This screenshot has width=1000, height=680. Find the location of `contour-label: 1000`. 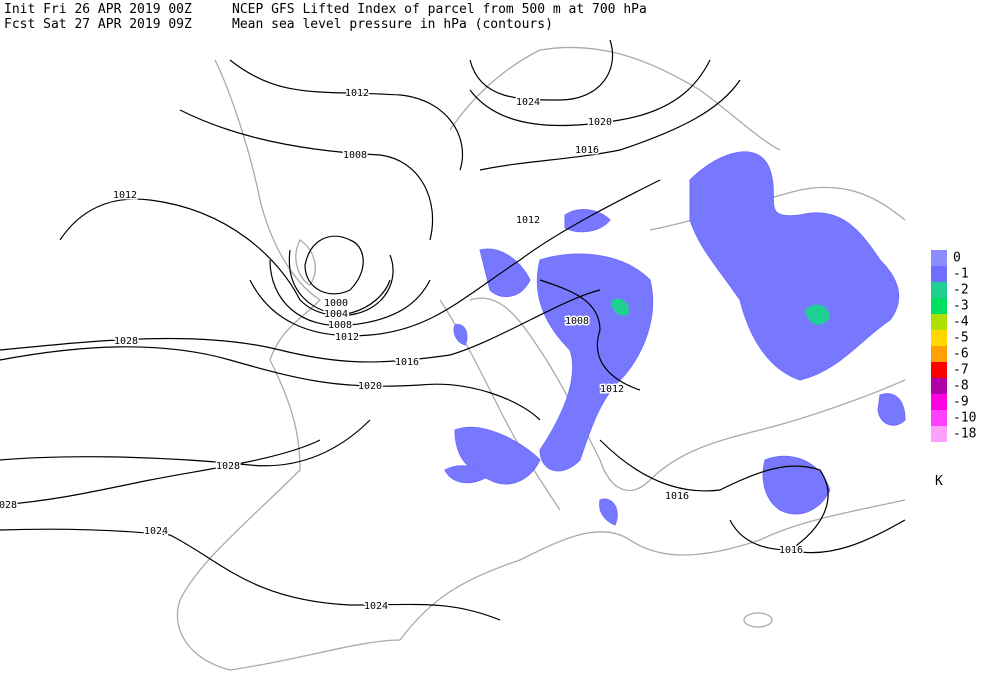

contour-label: 1000 is located at coordinates (336, 303).